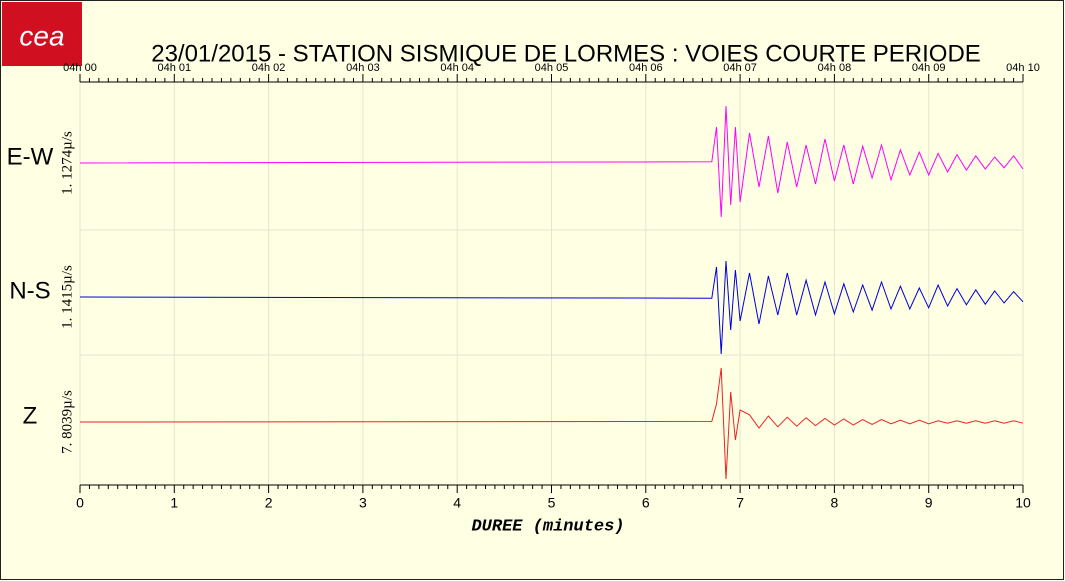 This screenshot has width=1065, height=581. Describe the element at coordinates (457, 503) in the screenshot. I see `x-tick-label: 4` at that location.